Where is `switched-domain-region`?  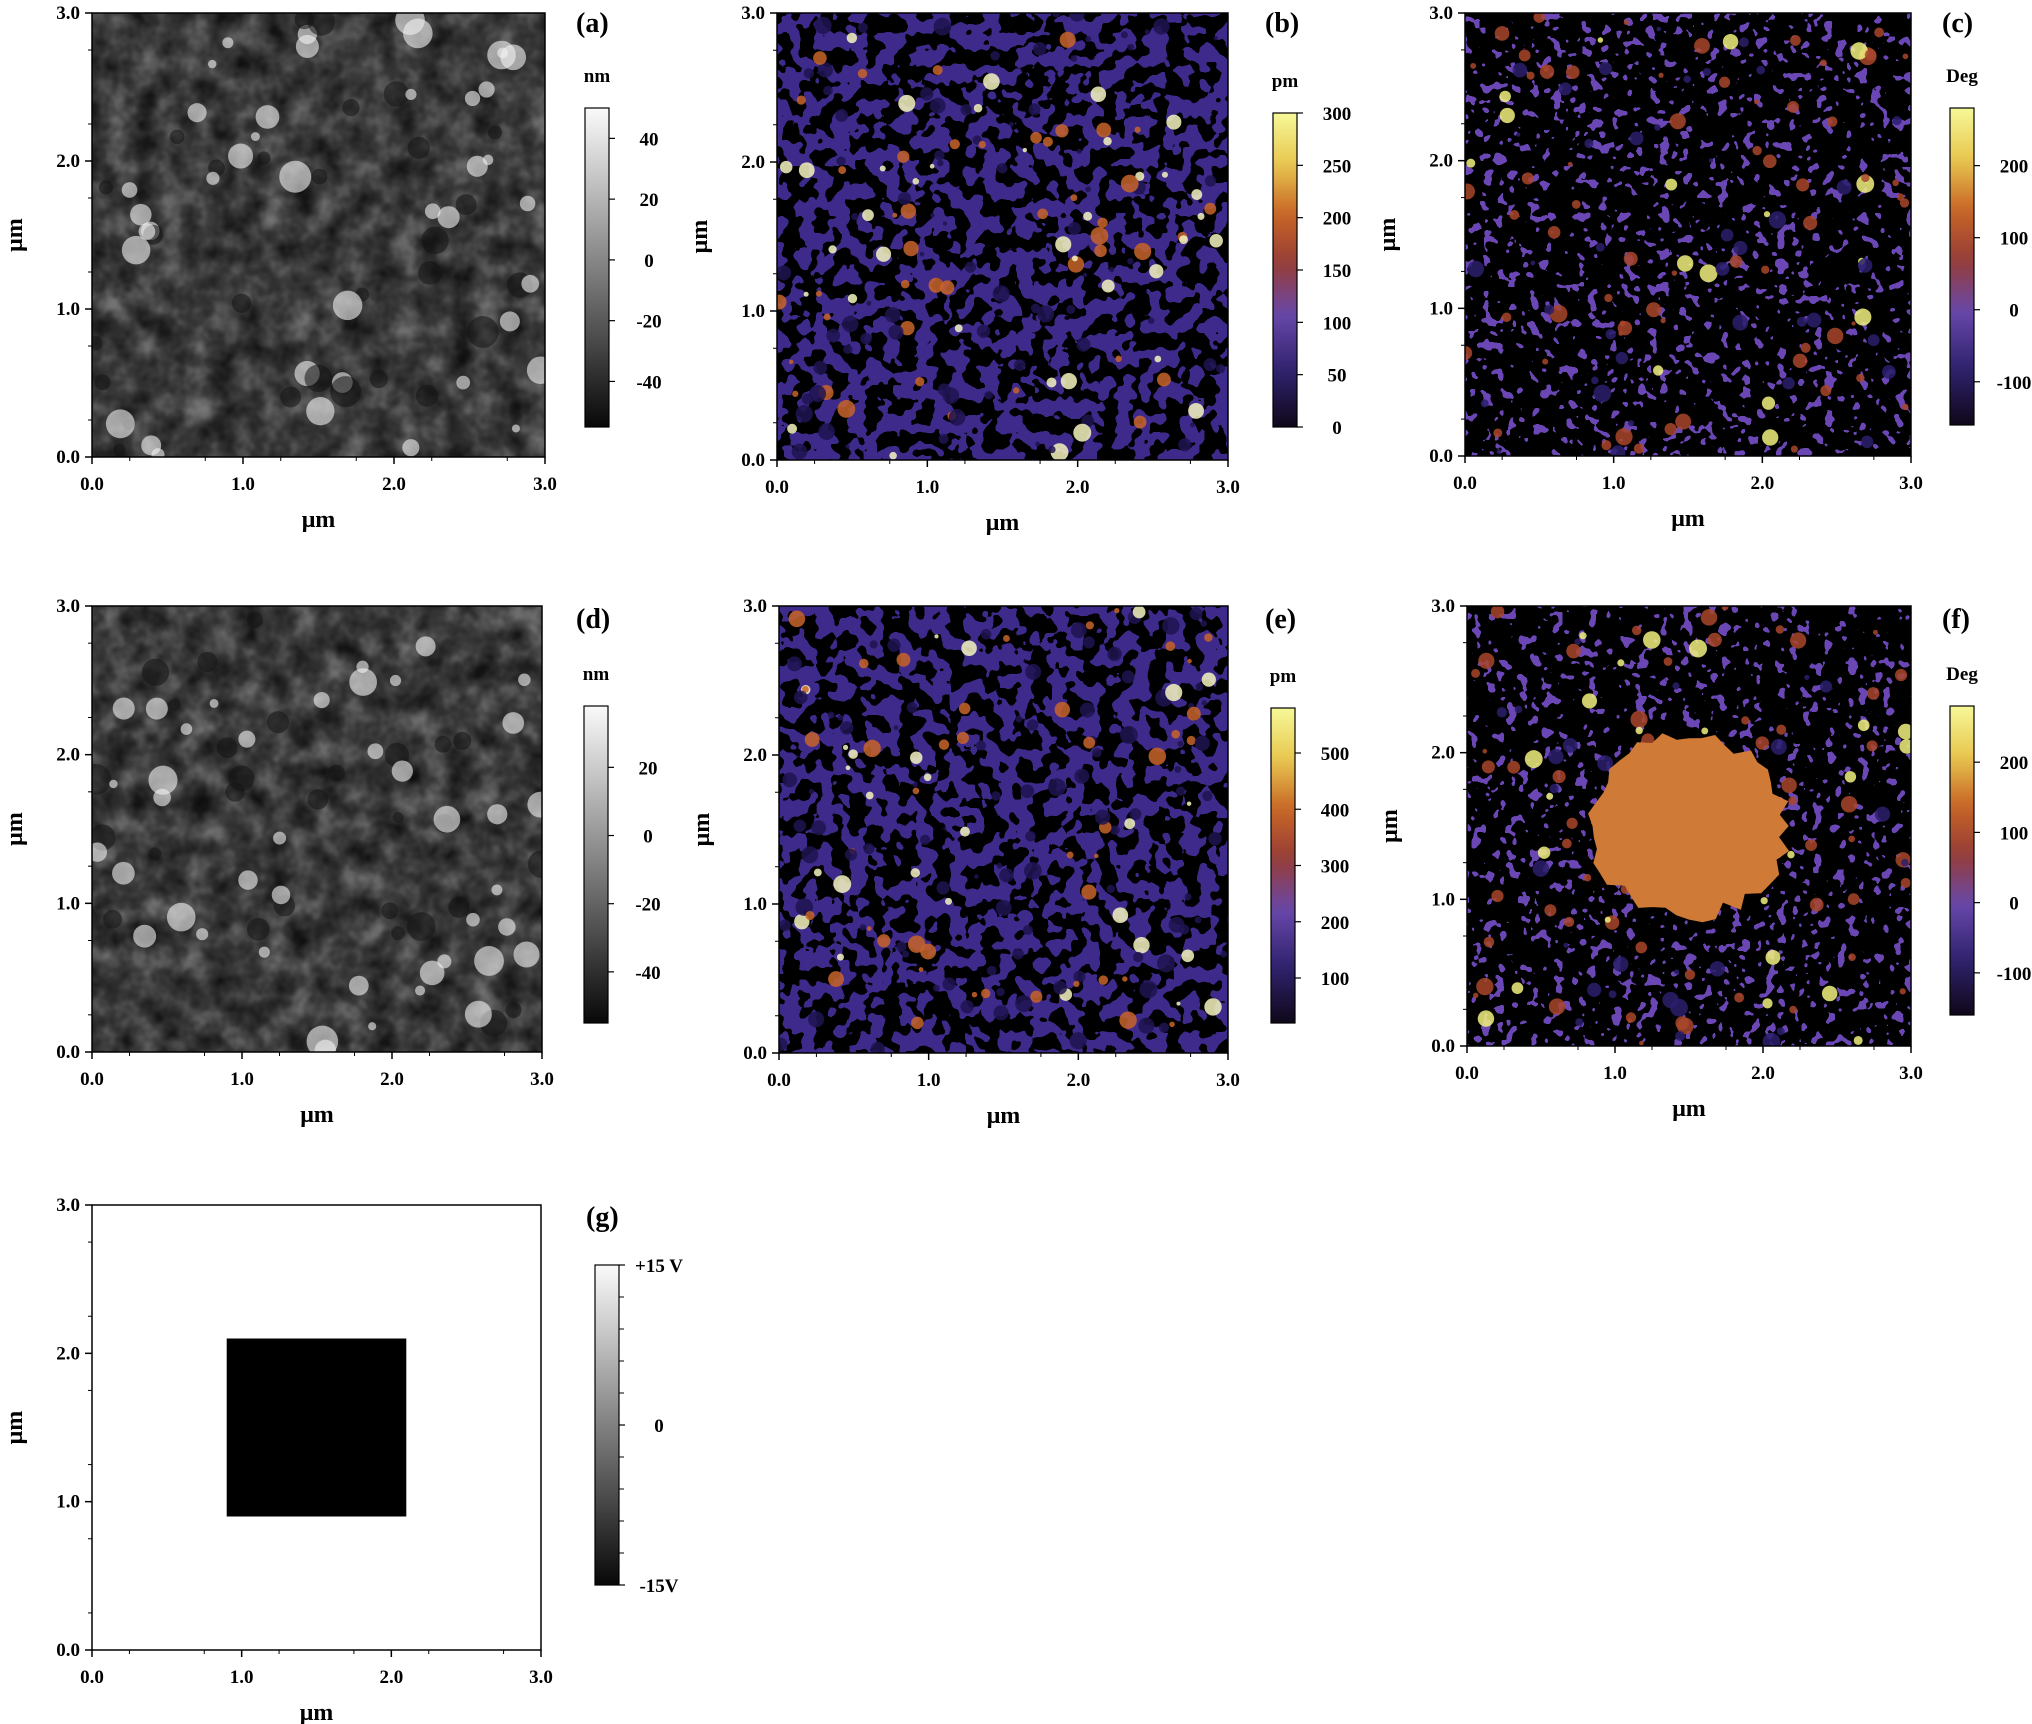 switched-domain-region is located at coordinates (1689, 828).